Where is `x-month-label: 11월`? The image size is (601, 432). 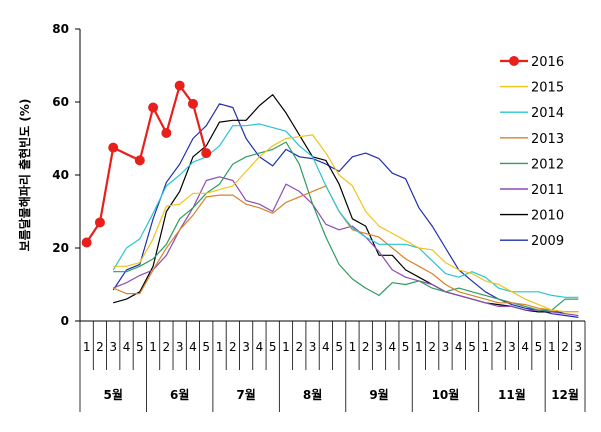
x-month-label: 11월 is located at coordinates (512, 394).